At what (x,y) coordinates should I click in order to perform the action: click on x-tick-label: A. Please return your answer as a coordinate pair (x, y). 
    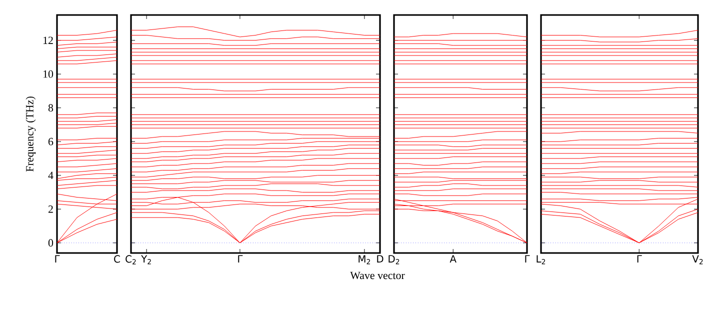
    Looking at the image, I should click on (453, 258).